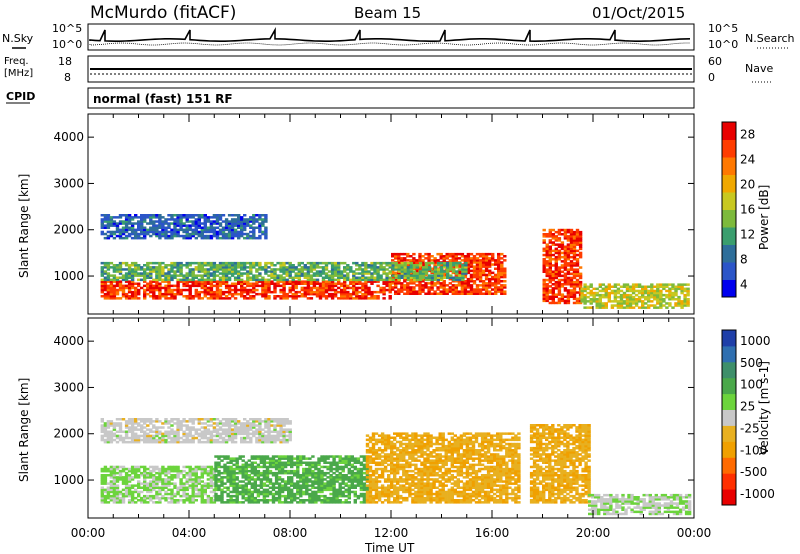  What do you see at coordinates (163, 99) in the screenshot?
I see `cpid-text: normal (fast) 151 RF` at bounding box center [163, 99].